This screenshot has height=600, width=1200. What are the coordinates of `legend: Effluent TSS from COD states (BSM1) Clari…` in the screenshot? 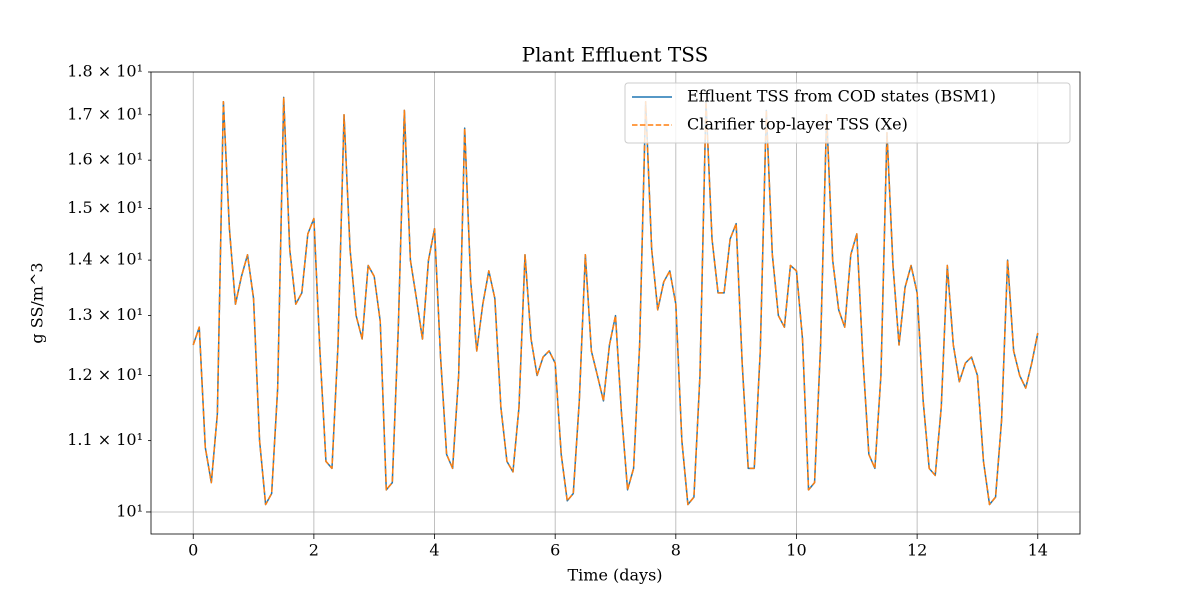 It's located at (847, 113).